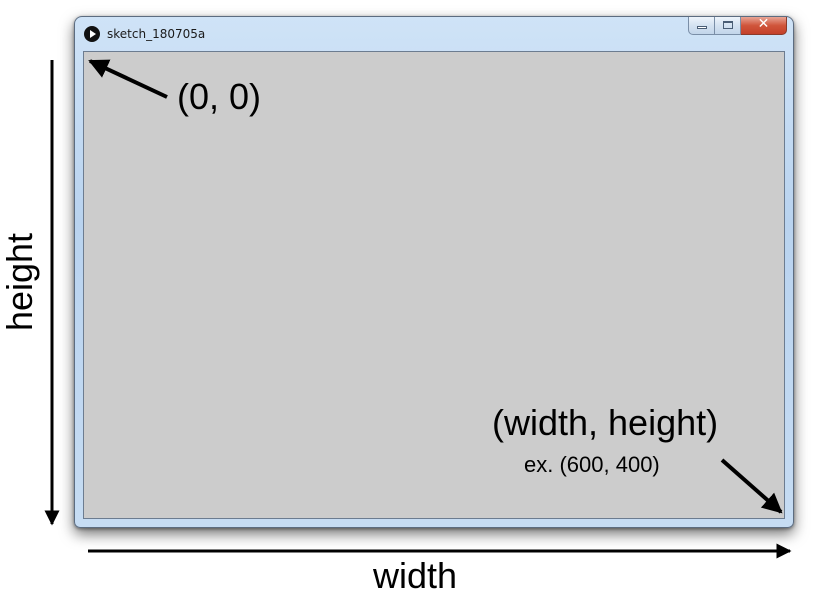 This screenshot has height=597, width=828. I want to click on maximize-button, so click(728, 26).